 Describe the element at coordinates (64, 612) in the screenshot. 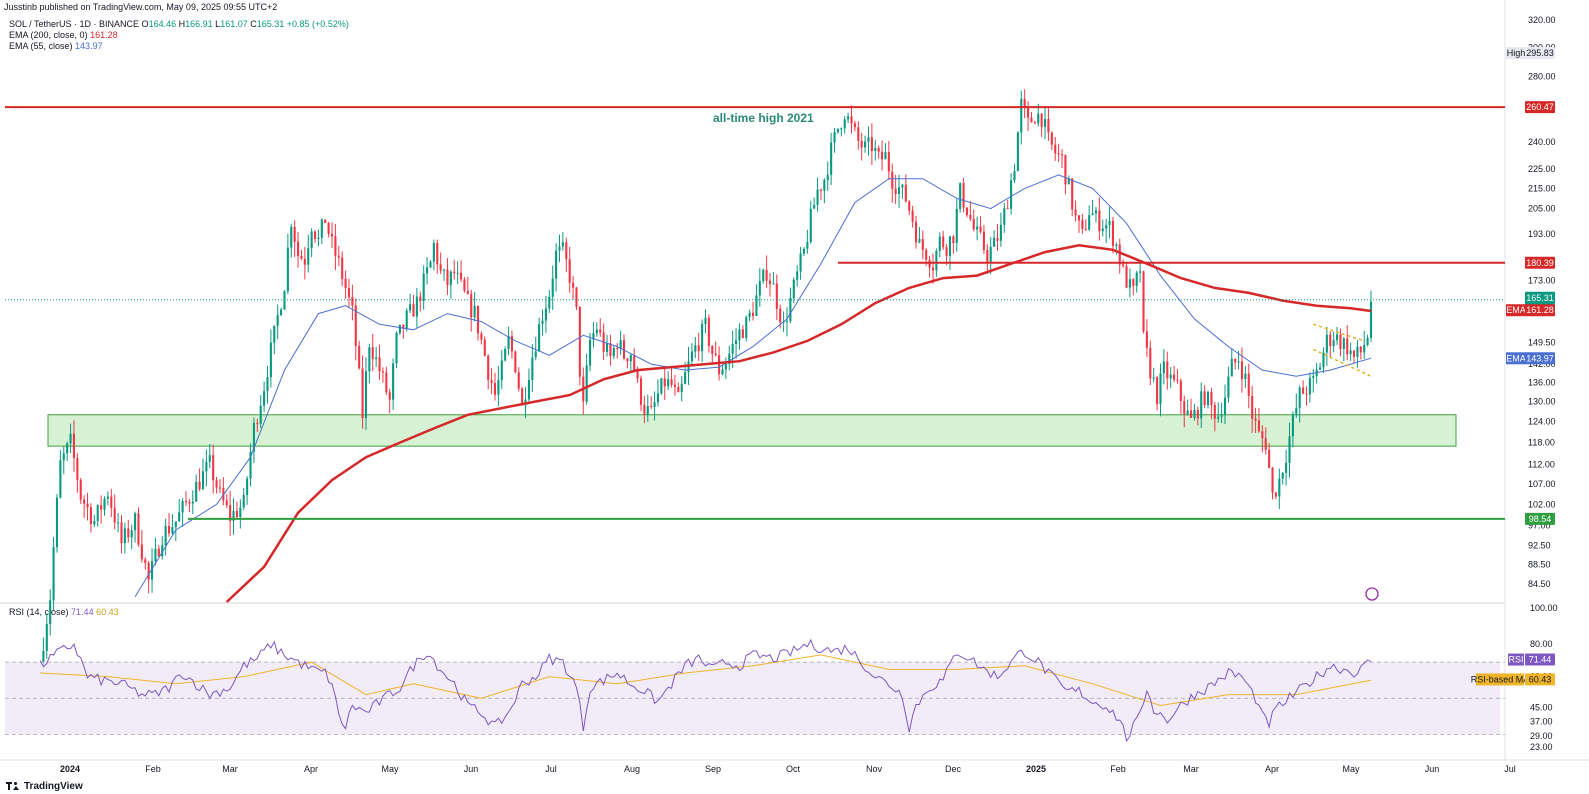

I see `rsi-legend: RSI (14, close) 71.44 60.43` at that location.